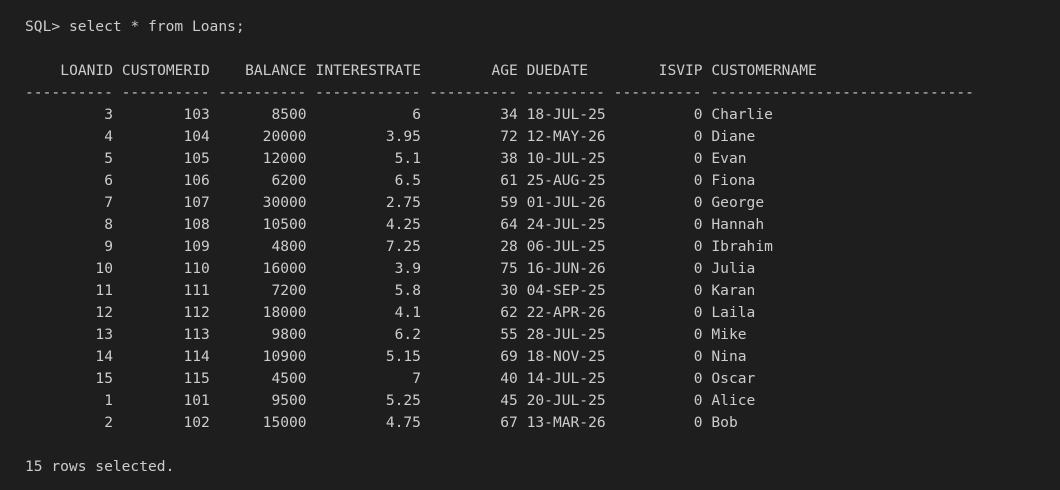 This screenshot has height=490, width=1060. I want to click on cell-balance: 18000, so click(284, 312).